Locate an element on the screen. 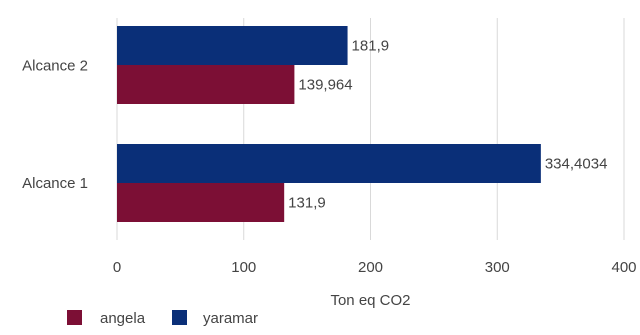  legend-label-angela: angela is located at coordinates (123, 318).